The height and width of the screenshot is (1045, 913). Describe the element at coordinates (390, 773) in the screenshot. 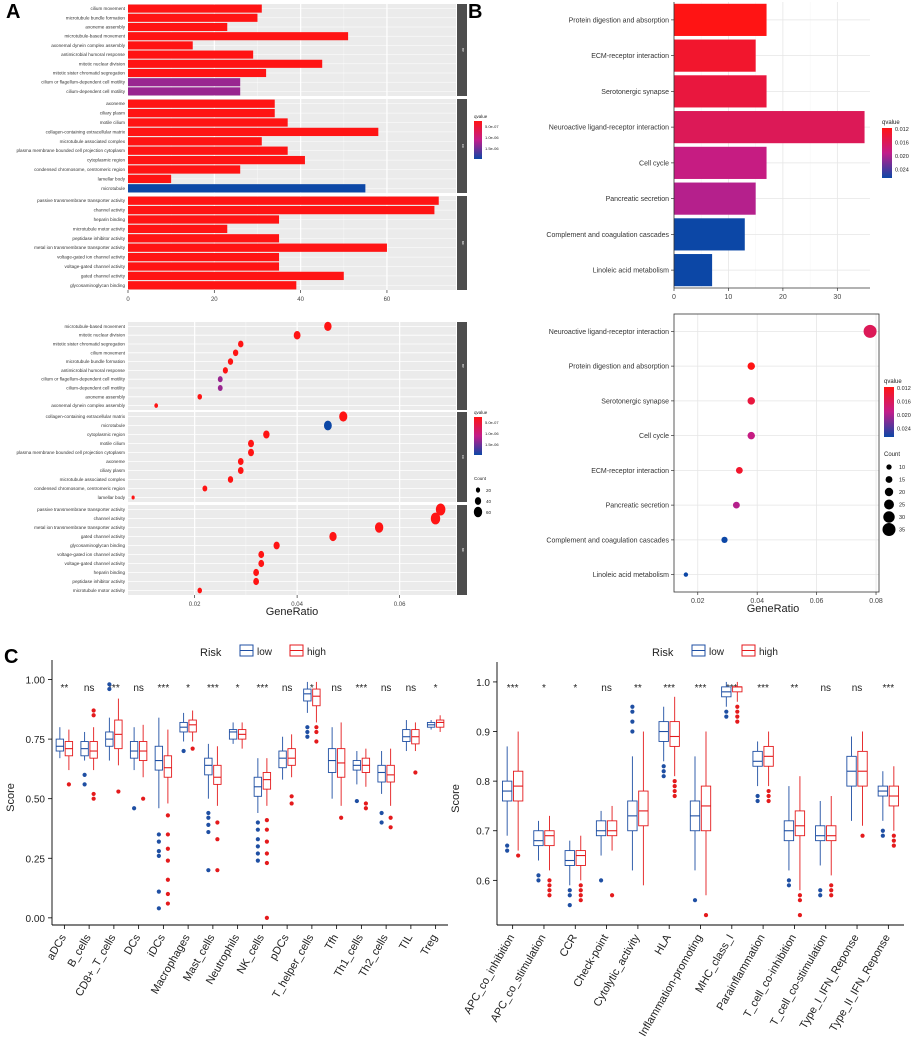

I see `c-left-box-high-th2-cells` at that location.